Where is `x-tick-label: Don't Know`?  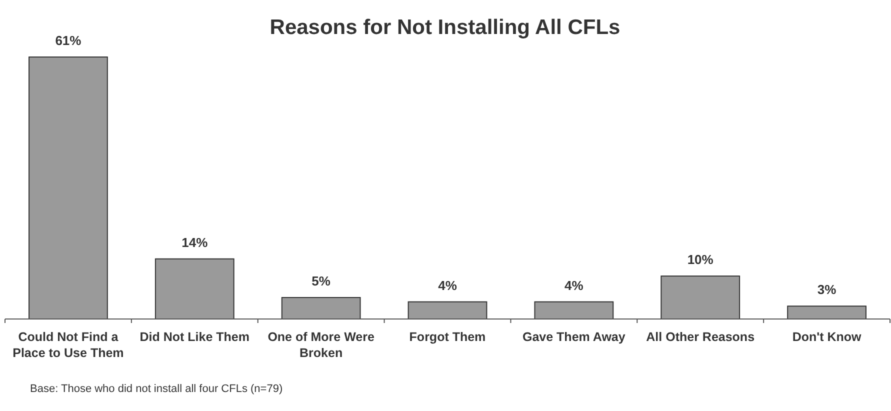 x-tick-label: Don't Know is located at coordinates (827, 337).